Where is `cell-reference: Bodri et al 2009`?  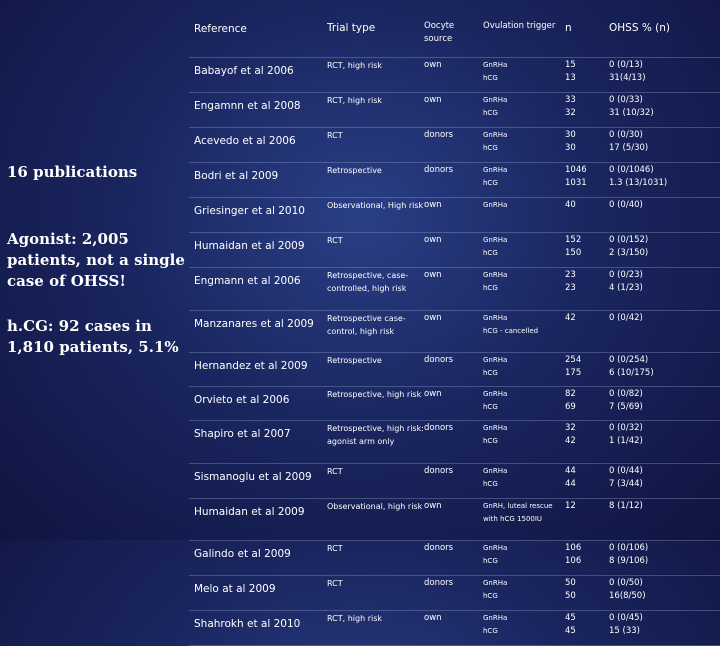 cell-reference: Bodri et al 2009 is located at coordinates (258, 180).